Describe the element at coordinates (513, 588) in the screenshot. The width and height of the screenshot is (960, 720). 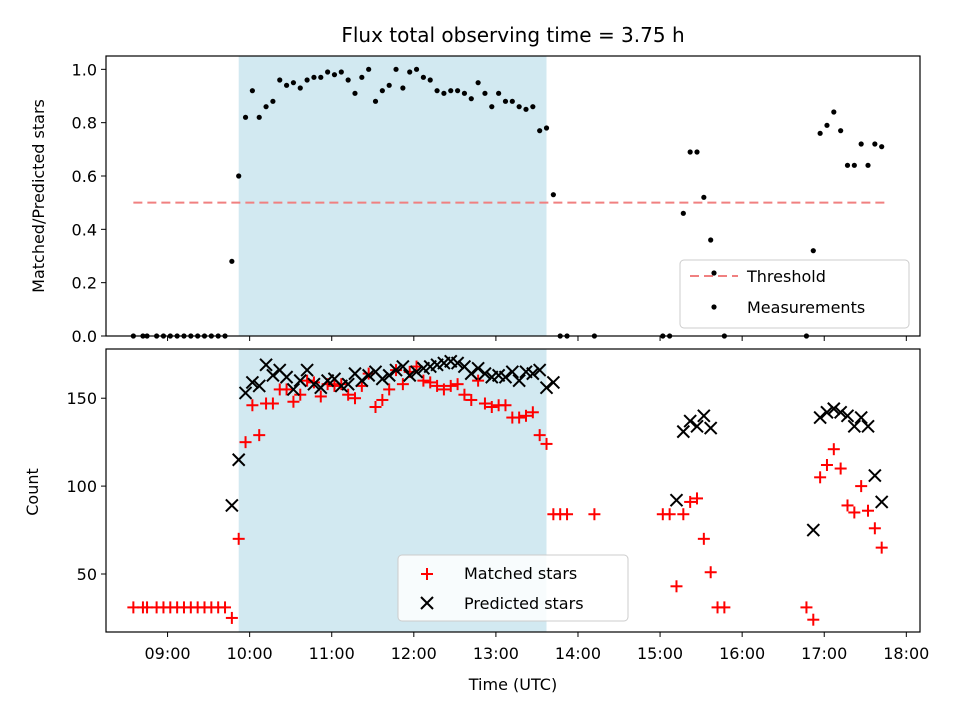
I see `bottom-legend-frame` at that location.